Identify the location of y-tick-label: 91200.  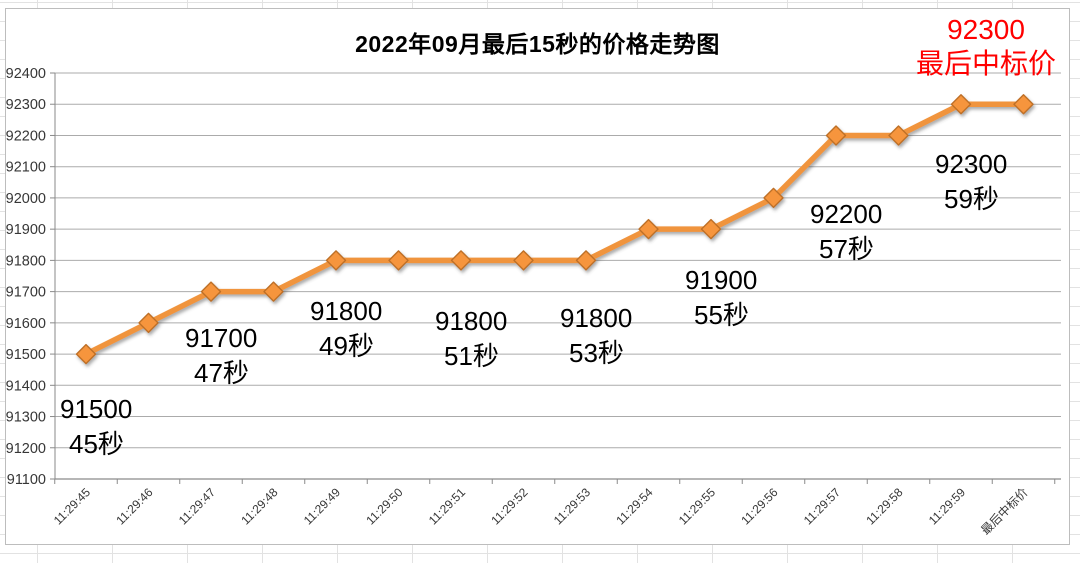
(26, 449).